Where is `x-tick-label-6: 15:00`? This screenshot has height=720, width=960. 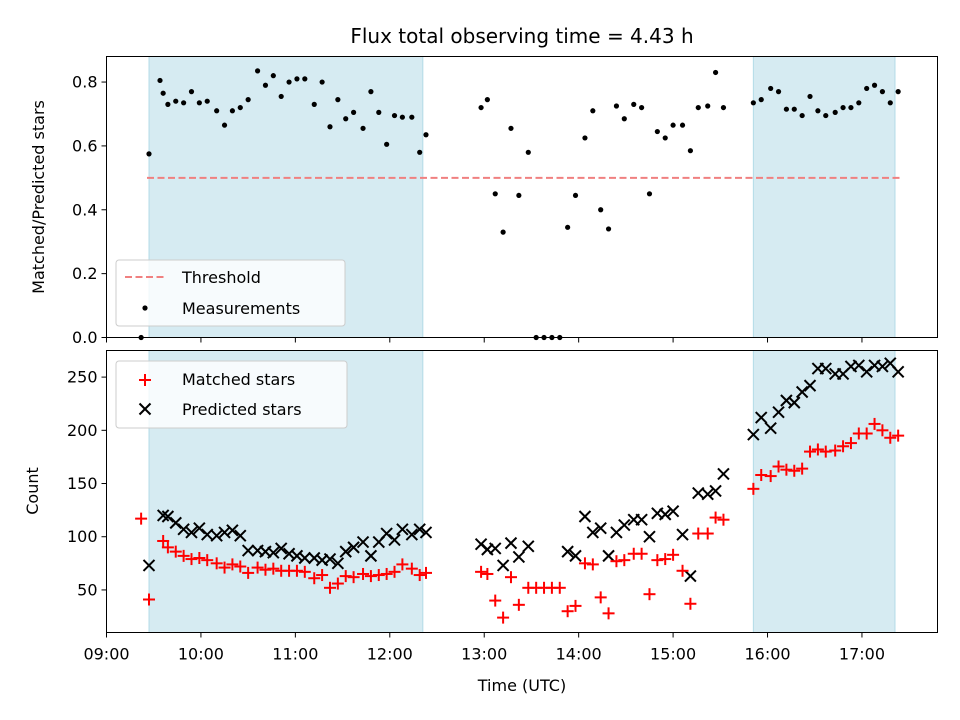 x-tick-label-6: 15:00 is located at coordinates (673, 654).